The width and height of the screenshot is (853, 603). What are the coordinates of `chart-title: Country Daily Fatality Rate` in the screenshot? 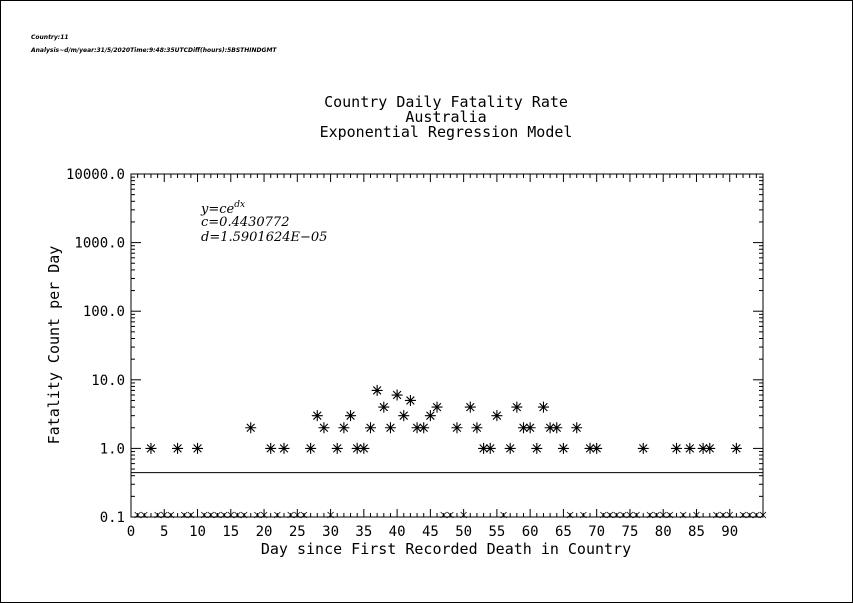 It's located at (446, 102).